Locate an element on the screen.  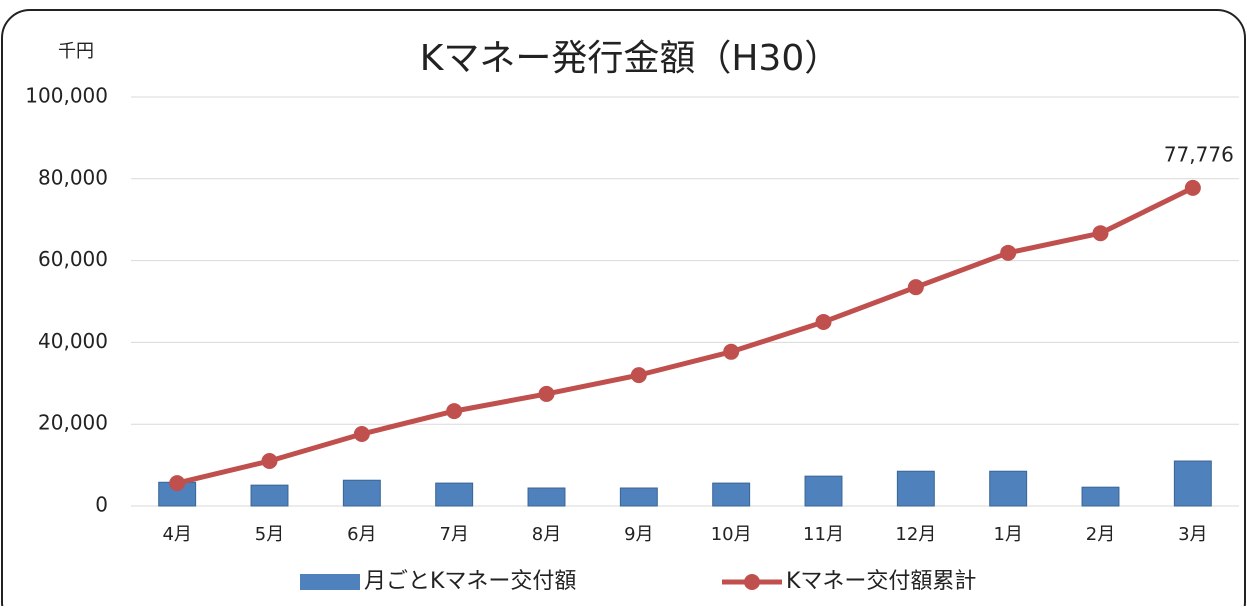
x-tick-label: 1月 is located at coordinates (1007, 534).